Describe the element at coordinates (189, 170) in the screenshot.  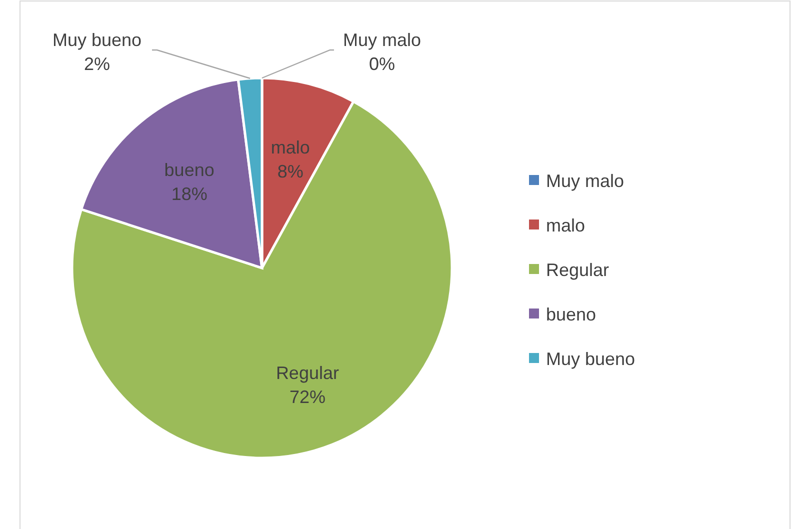
I see `slice-label: bueno` at that location.